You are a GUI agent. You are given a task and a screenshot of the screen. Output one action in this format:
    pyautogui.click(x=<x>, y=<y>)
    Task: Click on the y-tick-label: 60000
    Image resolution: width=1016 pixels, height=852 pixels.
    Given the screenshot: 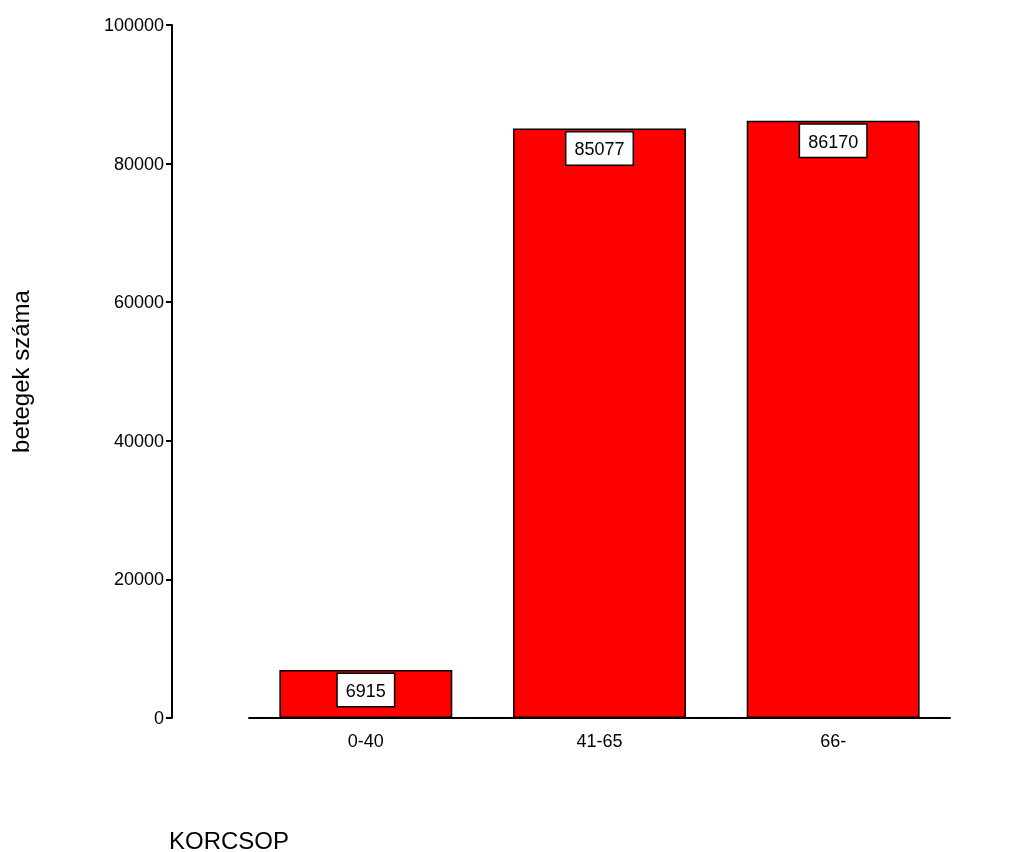 What is the action you would take?
    pyautogui.click(x=138, y=302)
    